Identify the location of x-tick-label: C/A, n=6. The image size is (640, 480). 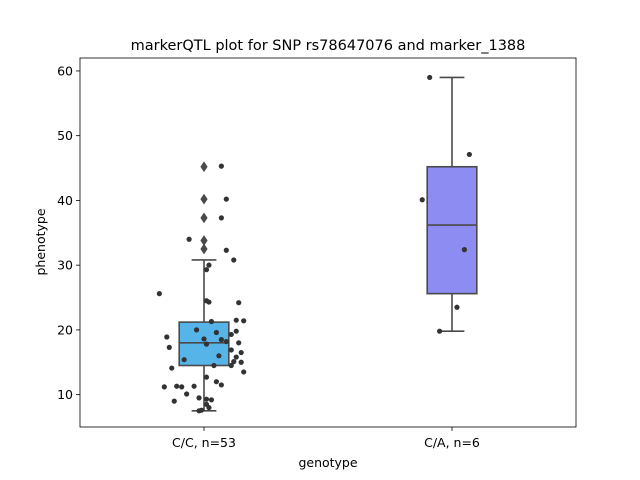
(452, 442).